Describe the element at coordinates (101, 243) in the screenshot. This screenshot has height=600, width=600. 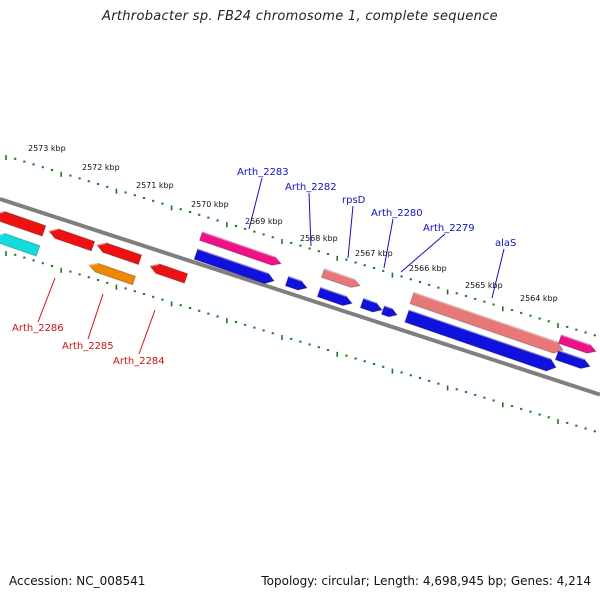
I see `gene-arth-2285-red-highlight` at that location.